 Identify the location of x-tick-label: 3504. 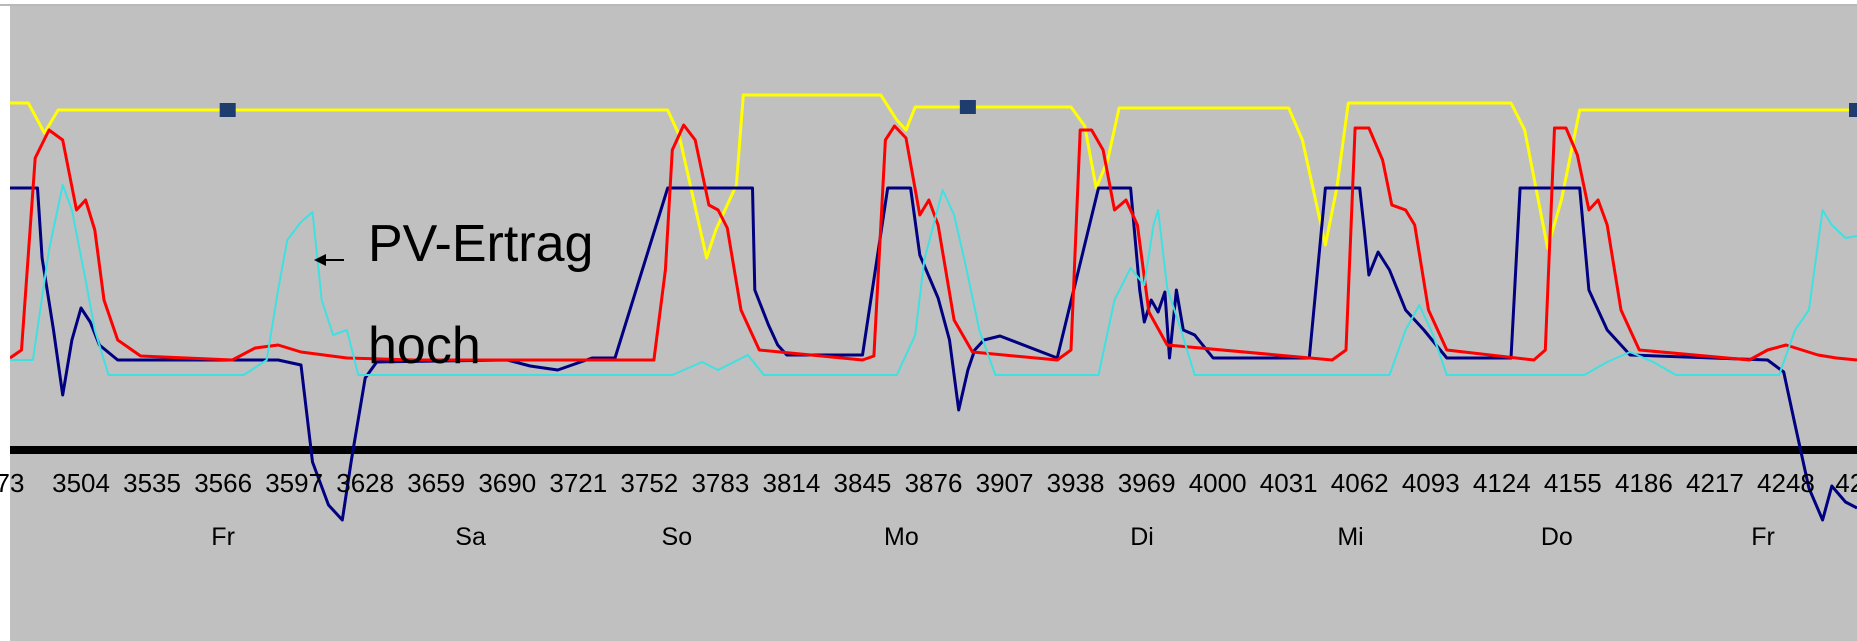
(81, 483).